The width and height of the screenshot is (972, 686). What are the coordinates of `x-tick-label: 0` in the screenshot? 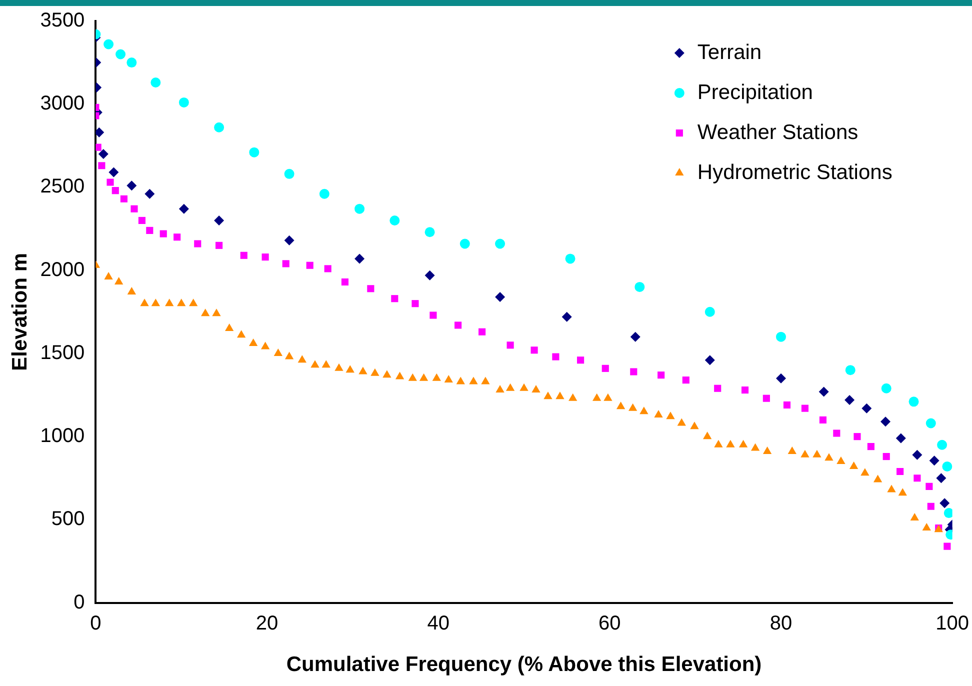 It's located at (96, 623).